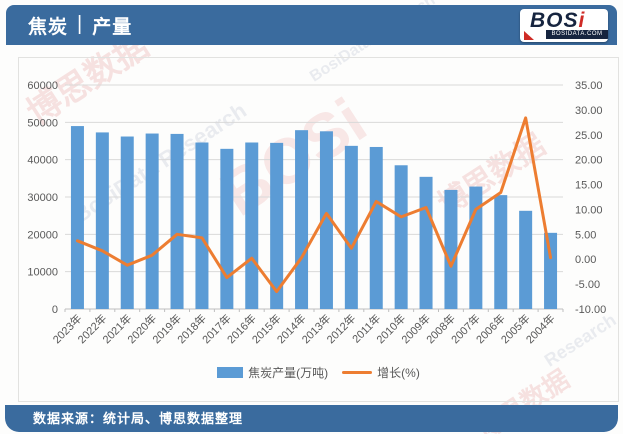 The image size is (623, 434). I want to click on svg-text: 40000, so click(42, 161).